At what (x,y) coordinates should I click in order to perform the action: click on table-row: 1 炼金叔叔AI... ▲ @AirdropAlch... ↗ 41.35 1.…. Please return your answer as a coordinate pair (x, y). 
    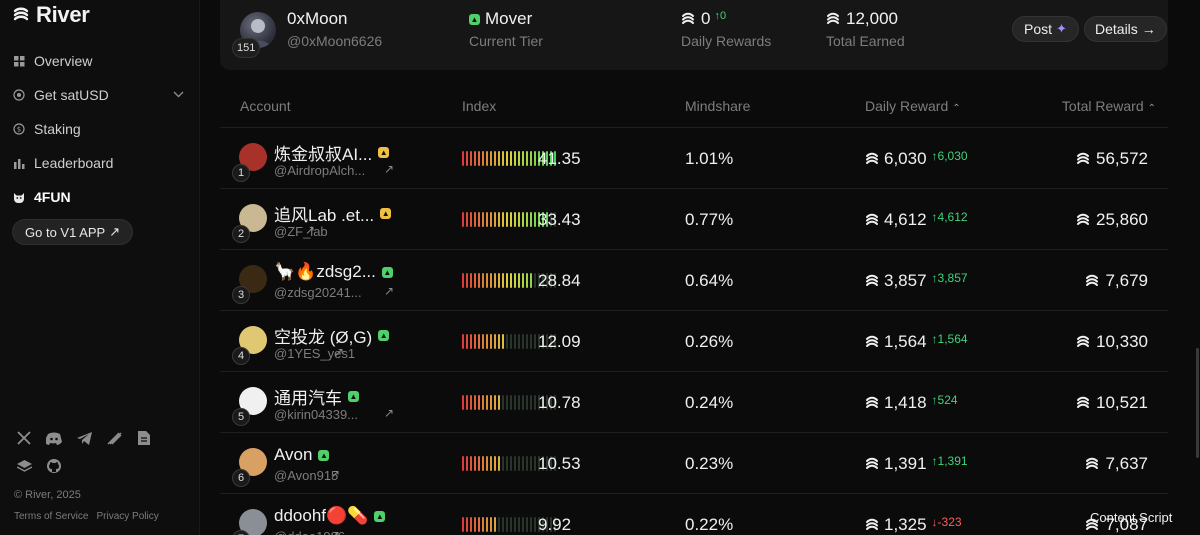
    Looking at the image, I should click on (694, 157).